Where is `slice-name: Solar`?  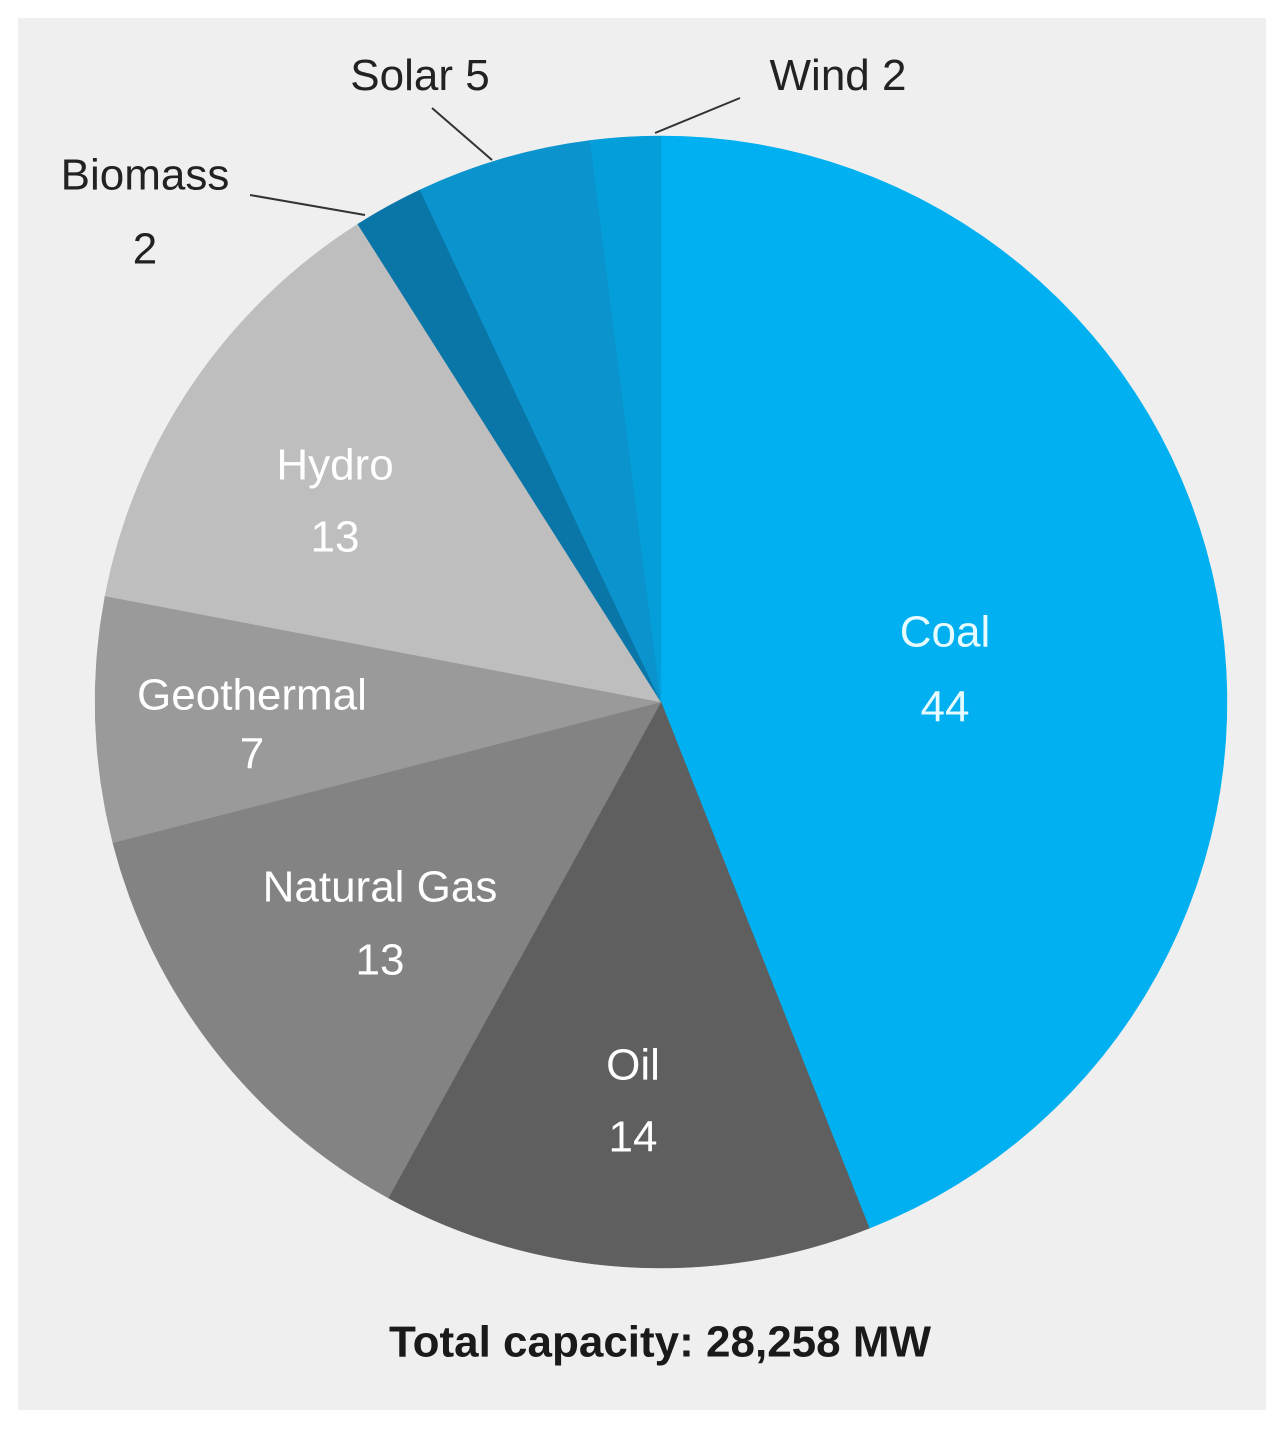
slice-name: Solar is located at coordinates (401, 75).